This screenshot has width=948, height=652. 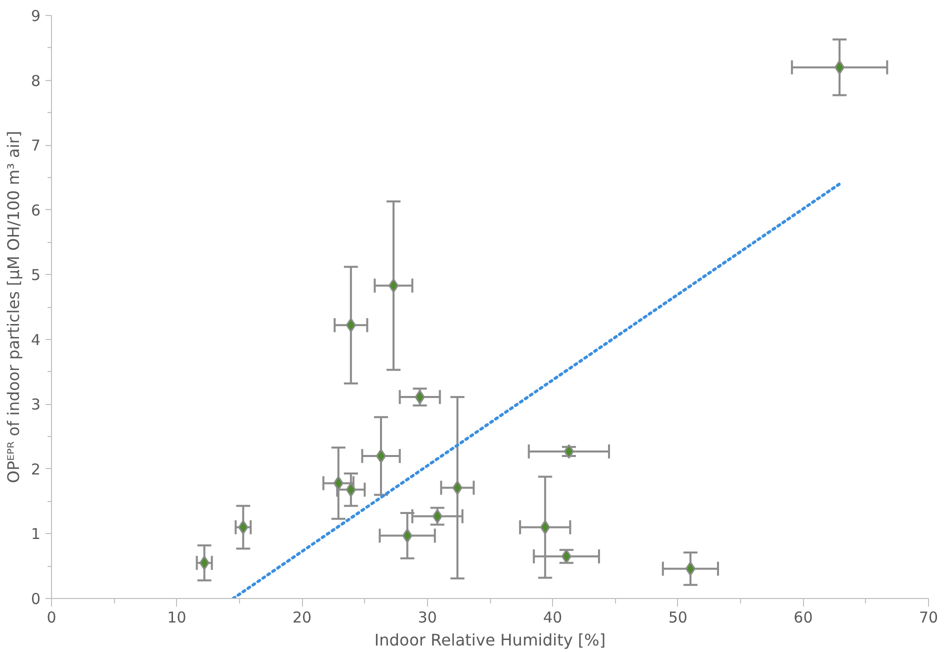 What do you see at coordinates (35, 405) in the screenshot?
I see `y-tick-label: 3` at bounding box center [35, 405].